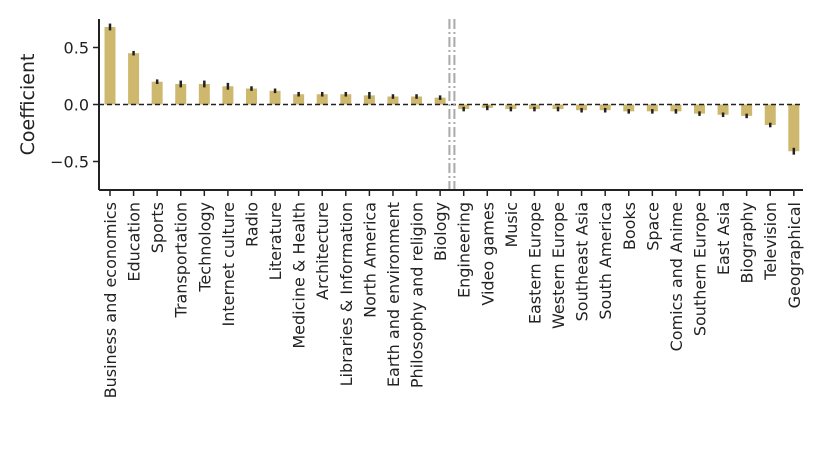  Describe the element at coordinates (28, 105) in the screenshot. I see `y-axis-title: Coefficient` at that location.